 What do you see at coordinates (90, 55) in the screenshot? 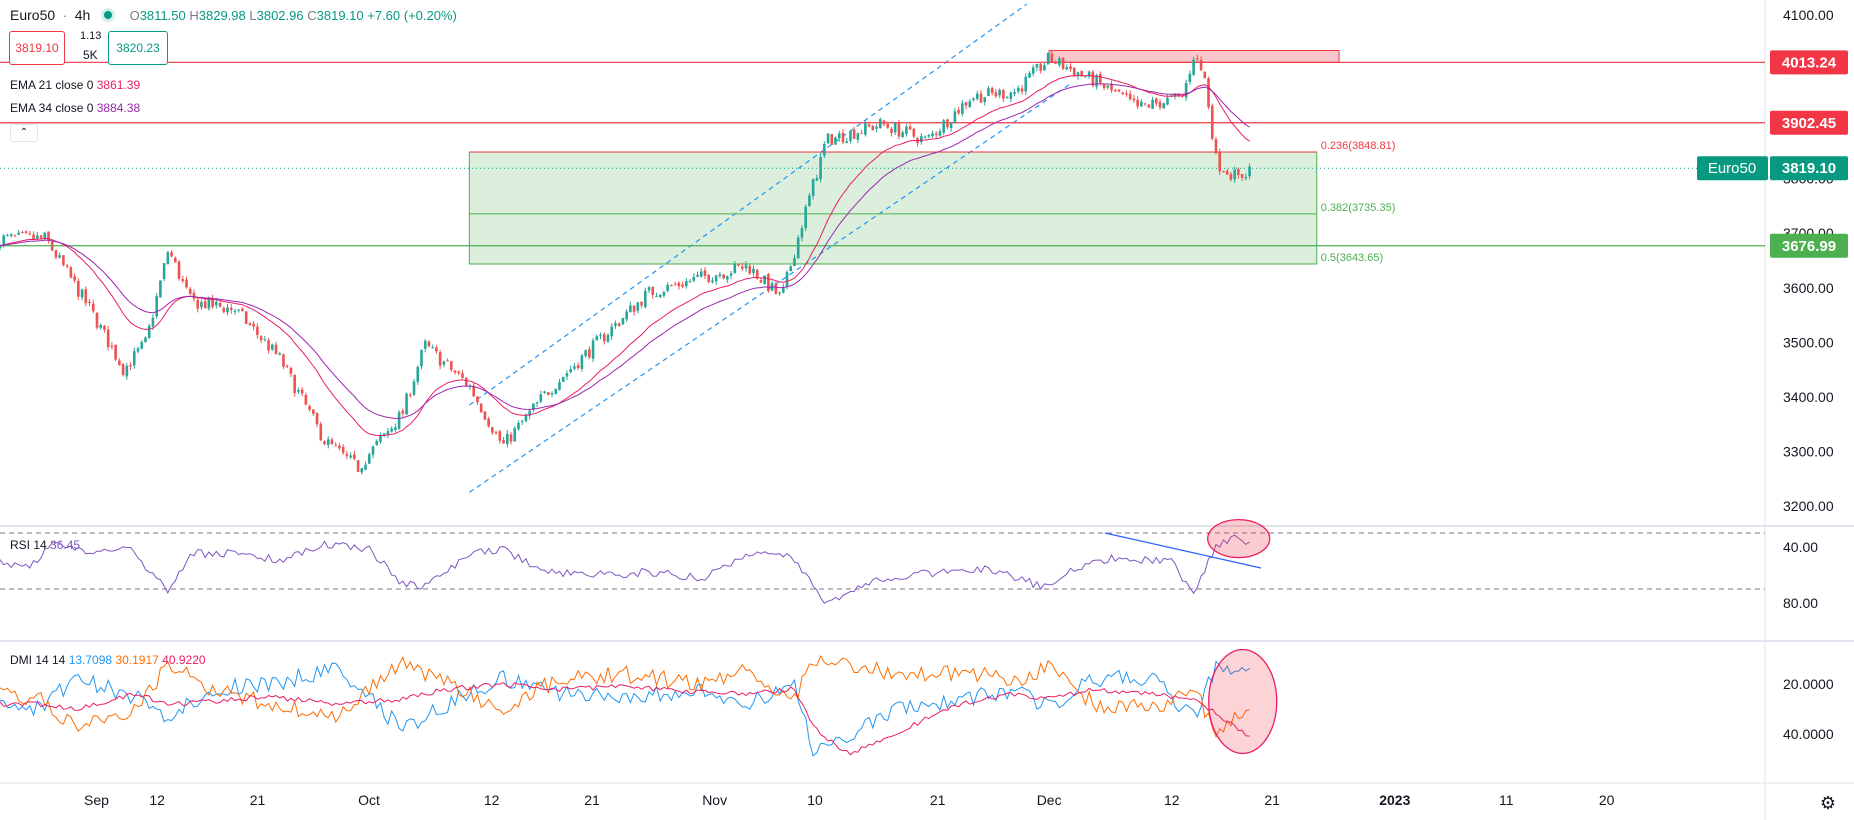
I see `quantity-value: 5K` at bounding box center [90, 55].